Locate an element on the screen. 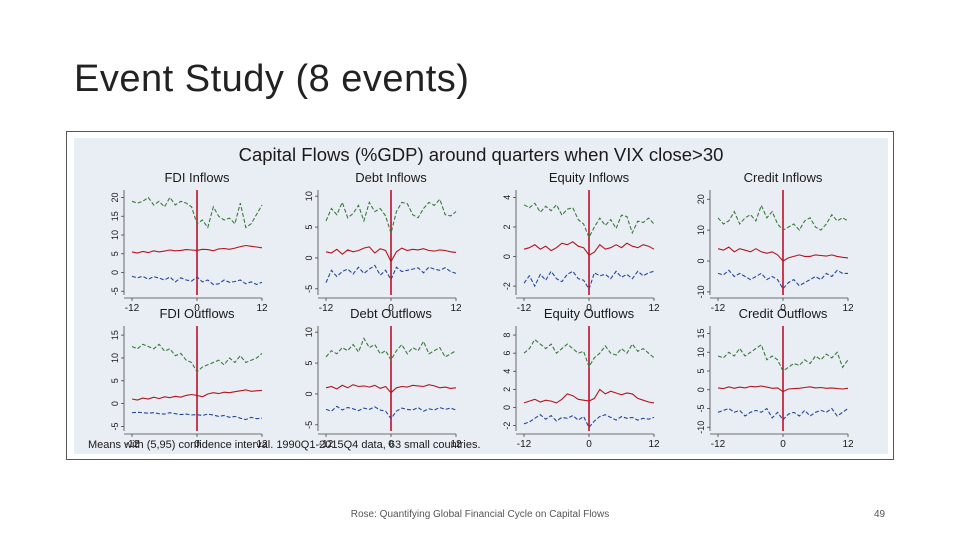 This screenshot has height=540, width=960. panel-title: Debt Outflows is located at coordinates (391, 313).